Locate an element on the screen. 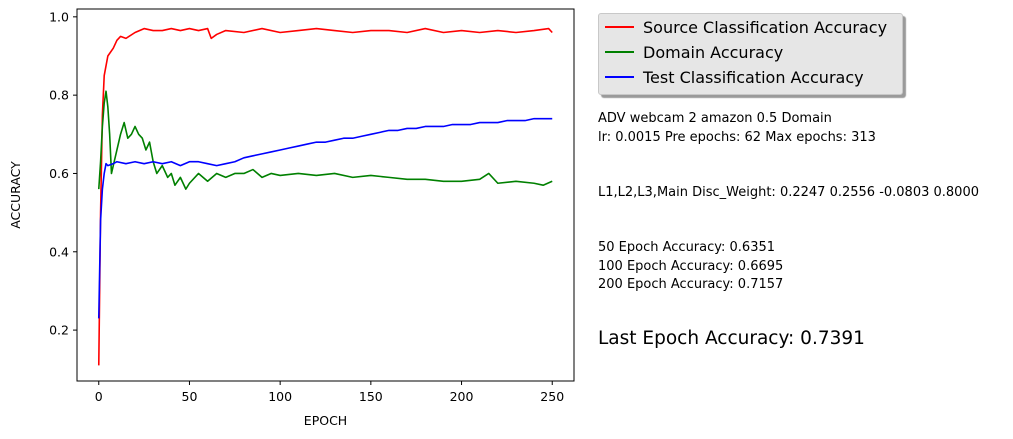 The image size is (1013, 439). info-last-epoch-accuracy: Last Epoch Accuracy: 0.7391 is located at coordinates (731, 338).